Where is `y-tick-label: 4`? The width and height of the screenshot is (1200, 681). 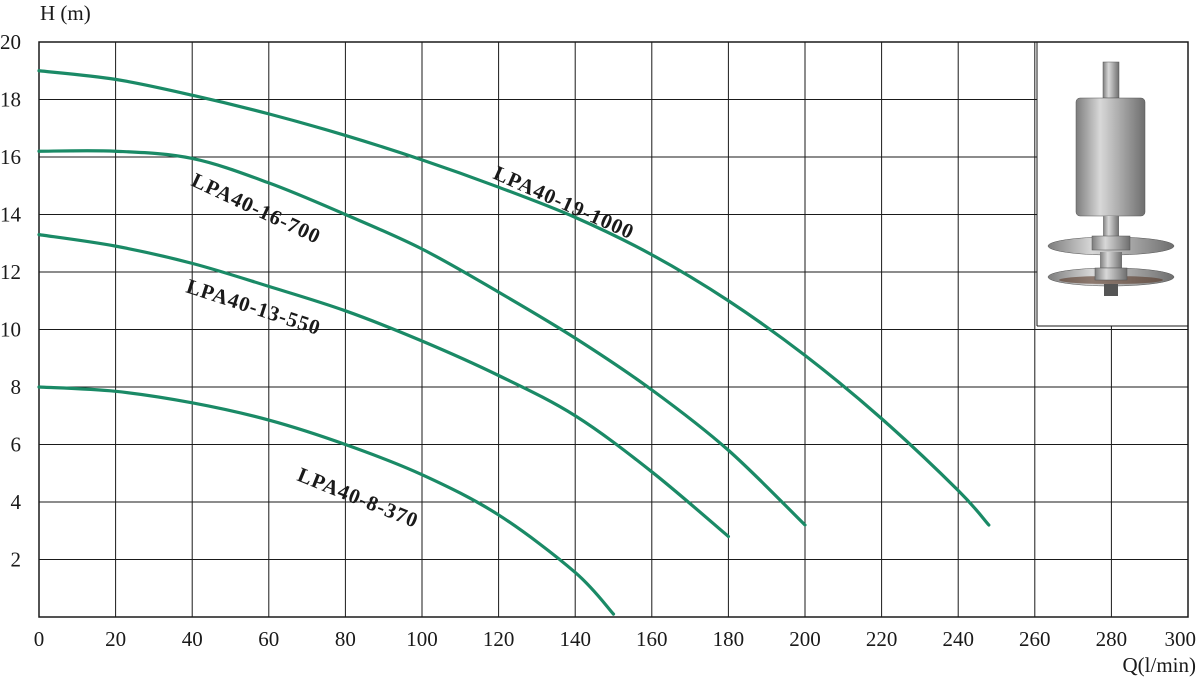 y-tick-label: 4 is located at coordinates (16, 502).